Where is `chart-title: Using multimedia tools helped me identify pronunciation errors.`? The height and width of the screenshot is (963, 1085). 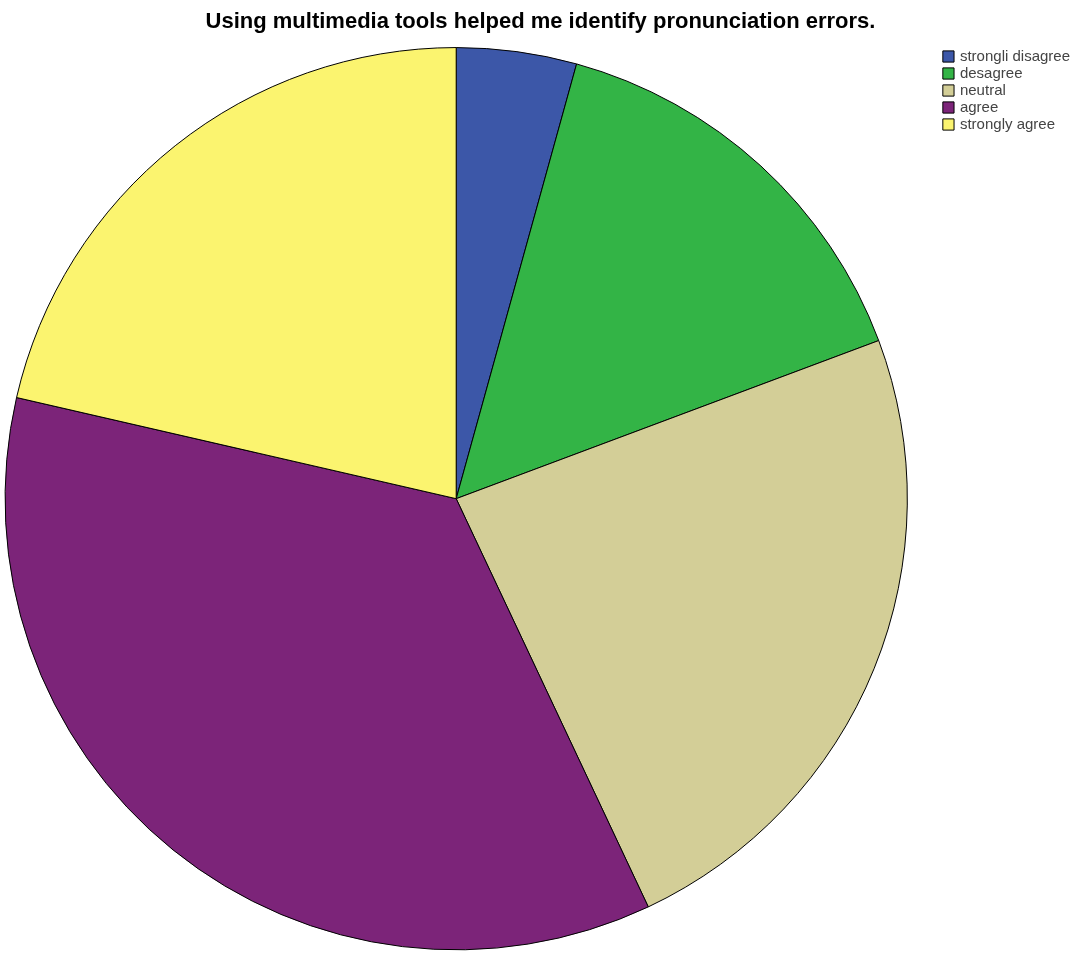
chart-title: Using multimedia tools helped me identify pronunciation errors. is located at coordinates (540, 20).